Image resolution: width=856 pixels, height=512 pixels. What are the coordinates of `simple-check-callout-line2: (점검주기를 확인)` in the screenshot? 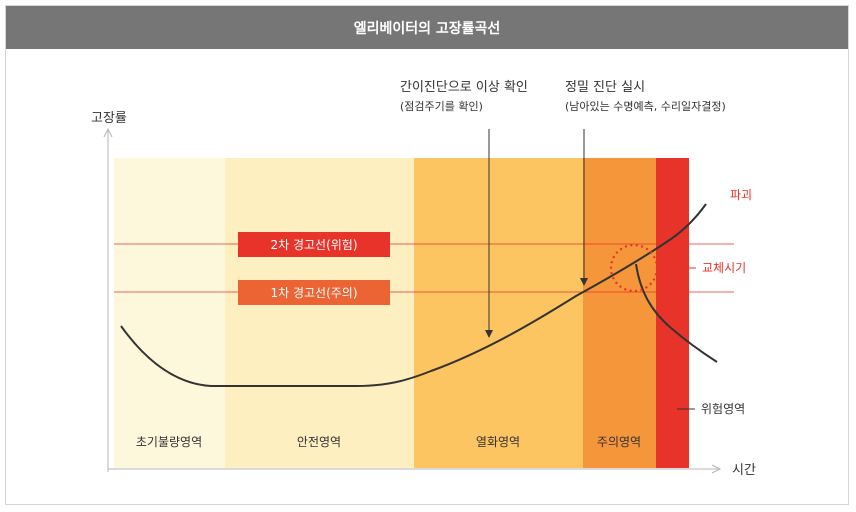 It's located at (441, 106).